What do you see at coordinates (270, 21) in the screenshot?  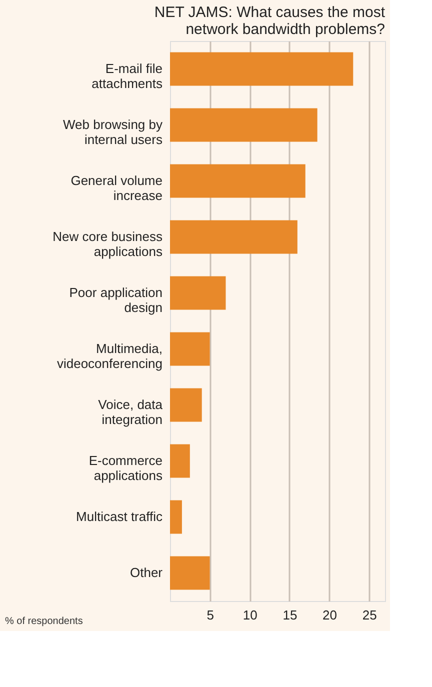 I see `chart-title: NET JAMS: What causes the most network bandwidth problems?` at bounding box center [270, 21].